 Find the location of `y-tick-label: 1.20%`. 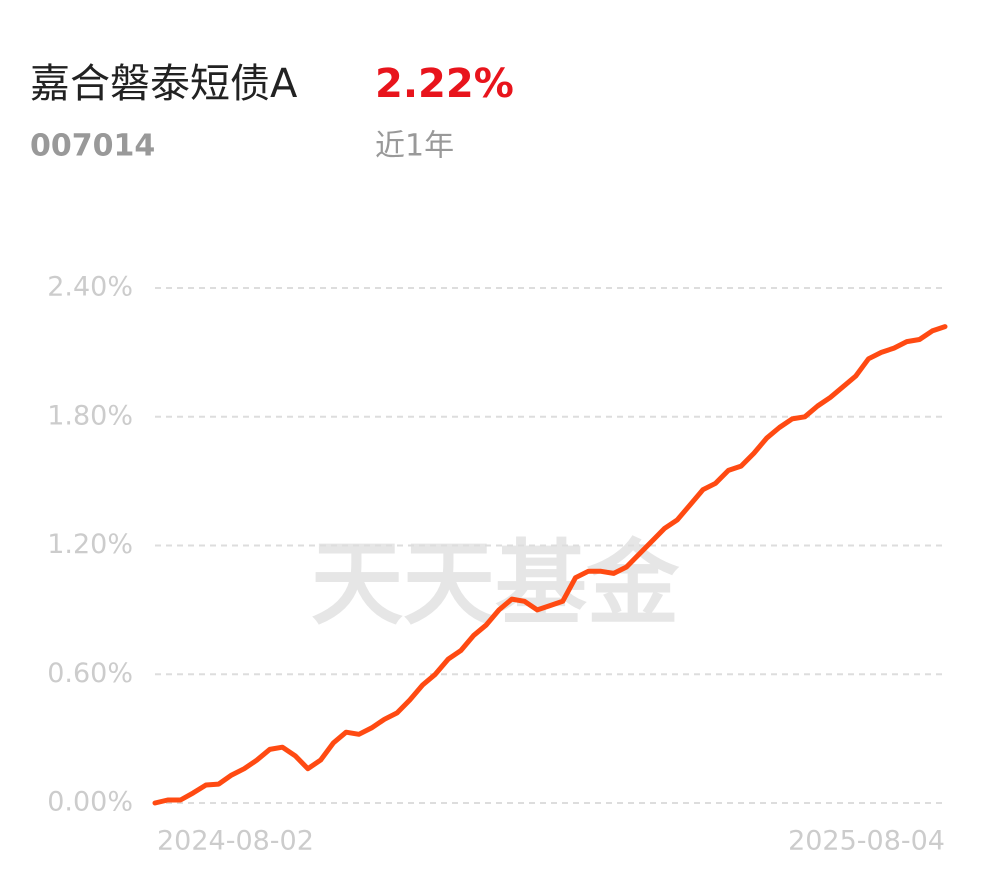

y-tick-label: 1.20% is located at coordinates (90, 544).